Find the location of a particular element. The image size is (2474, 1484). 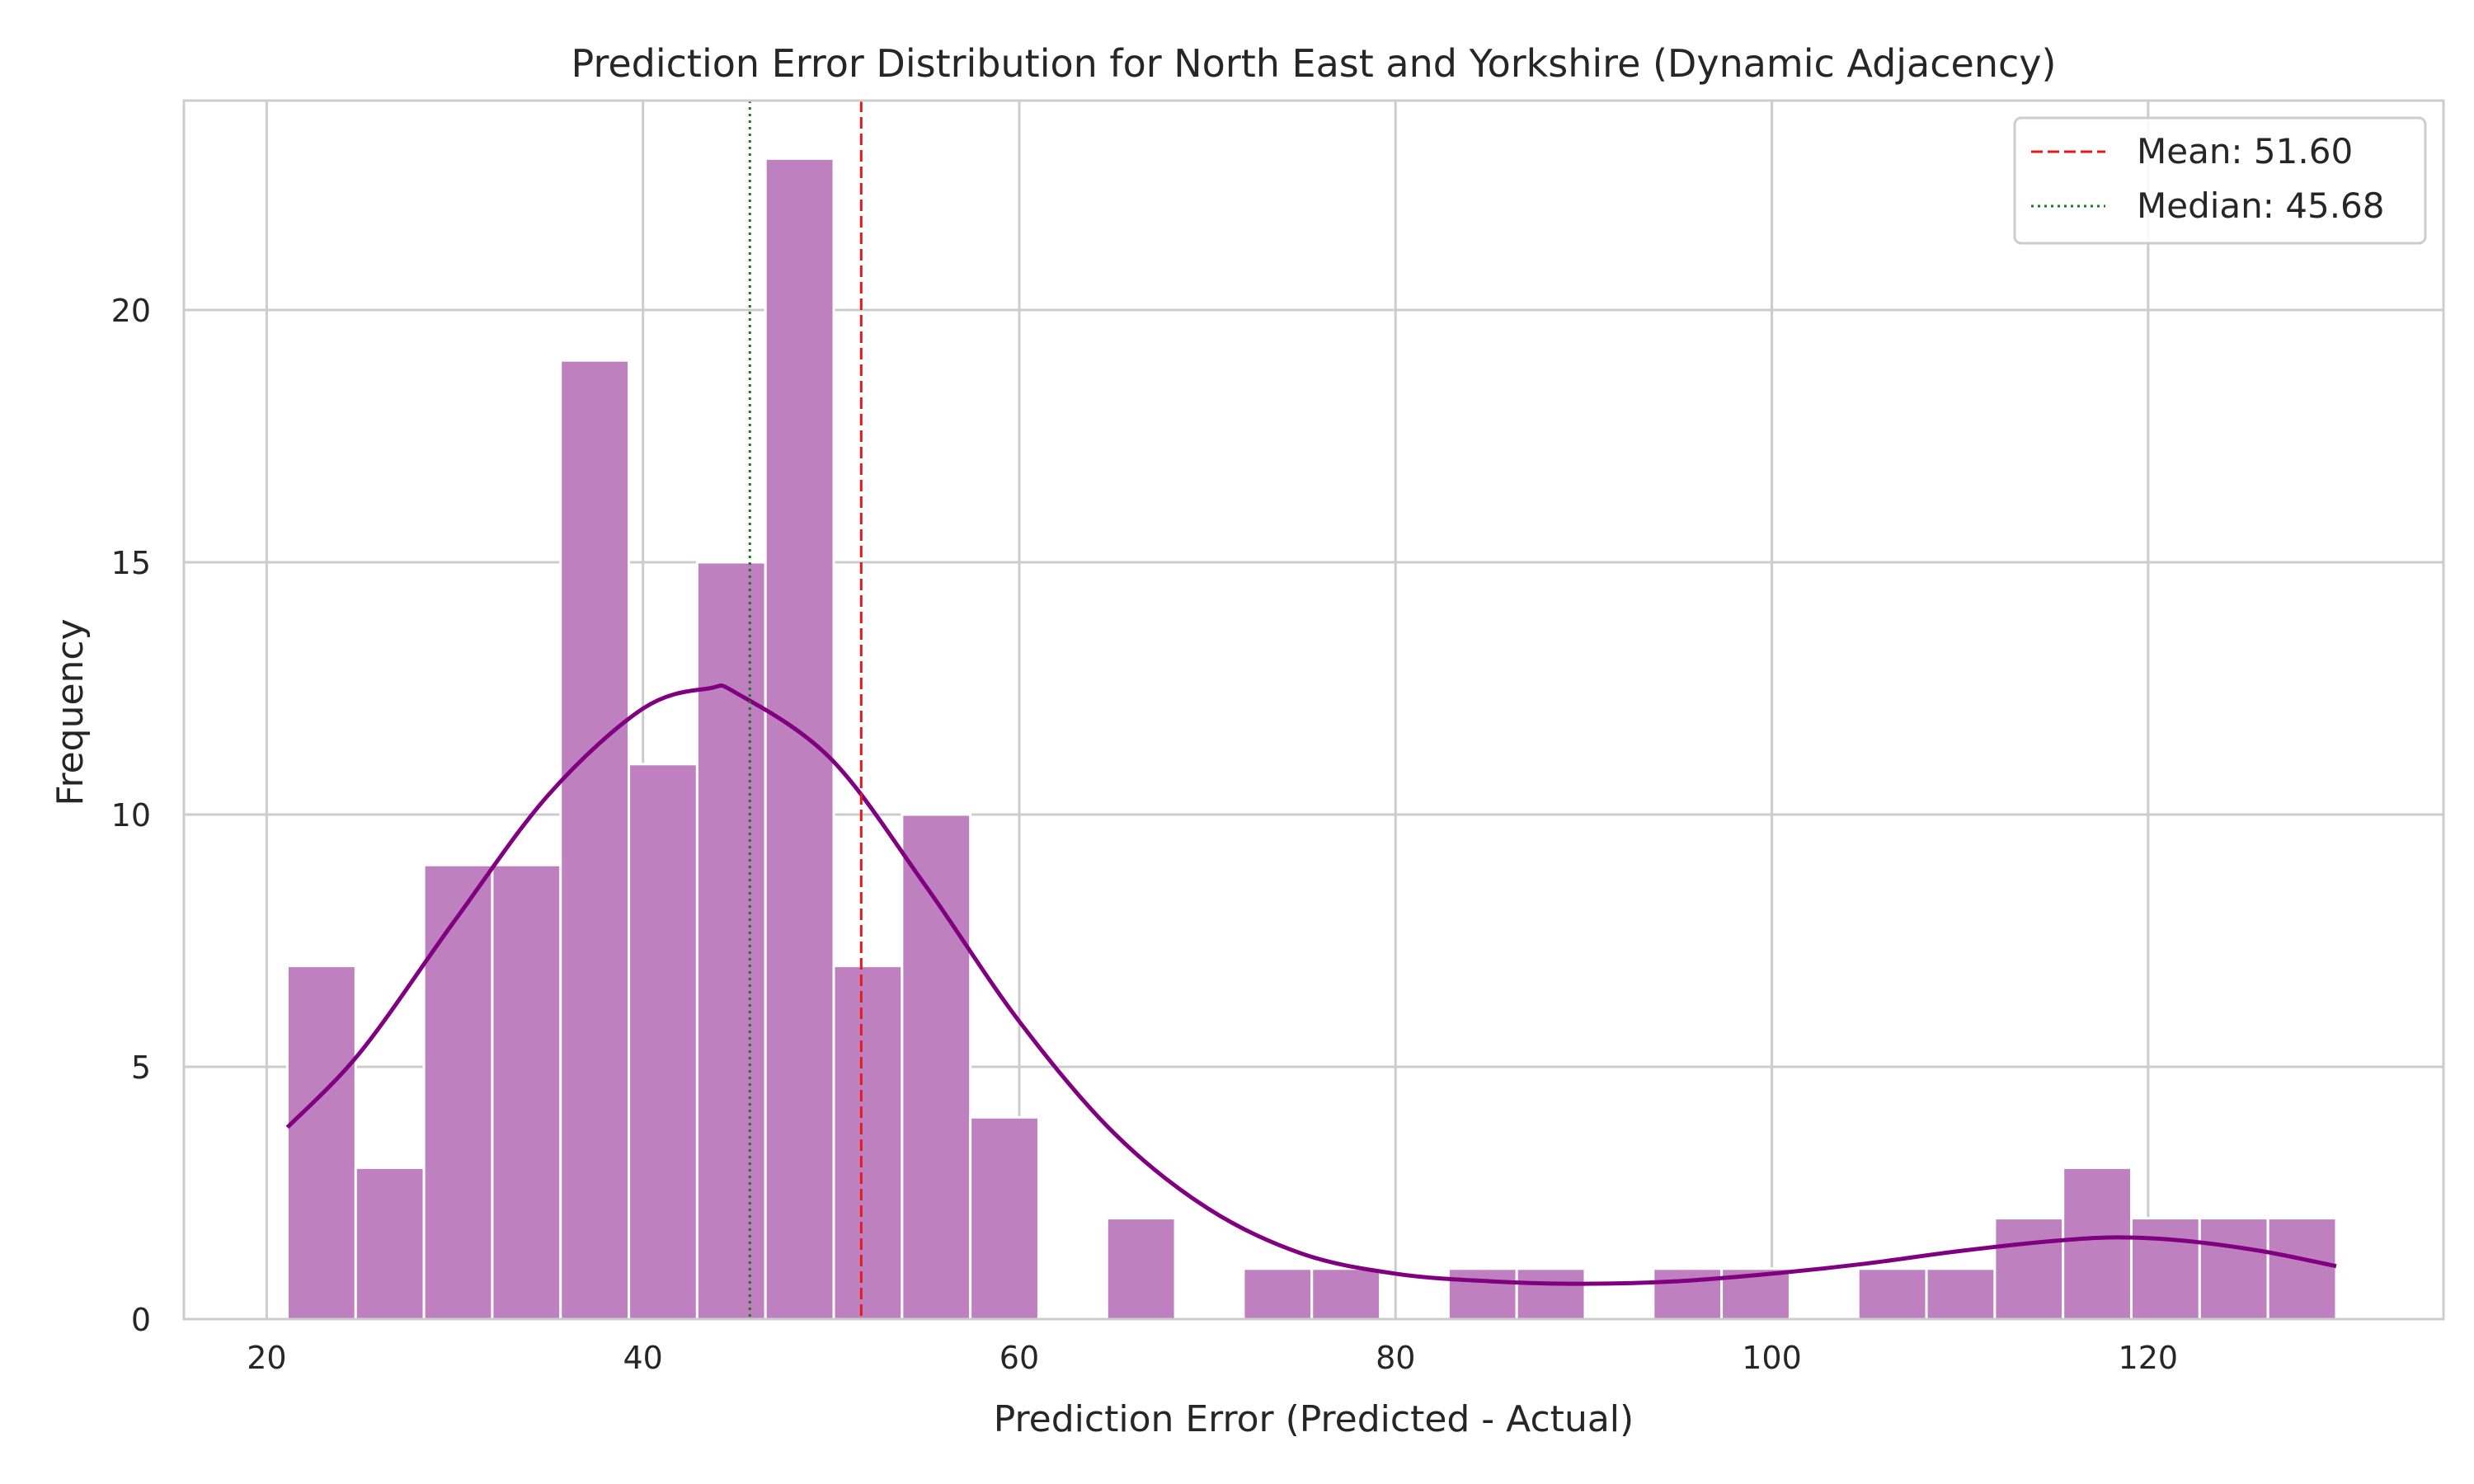

x-tick-label: 20 is located at coordinates (266, 1358).